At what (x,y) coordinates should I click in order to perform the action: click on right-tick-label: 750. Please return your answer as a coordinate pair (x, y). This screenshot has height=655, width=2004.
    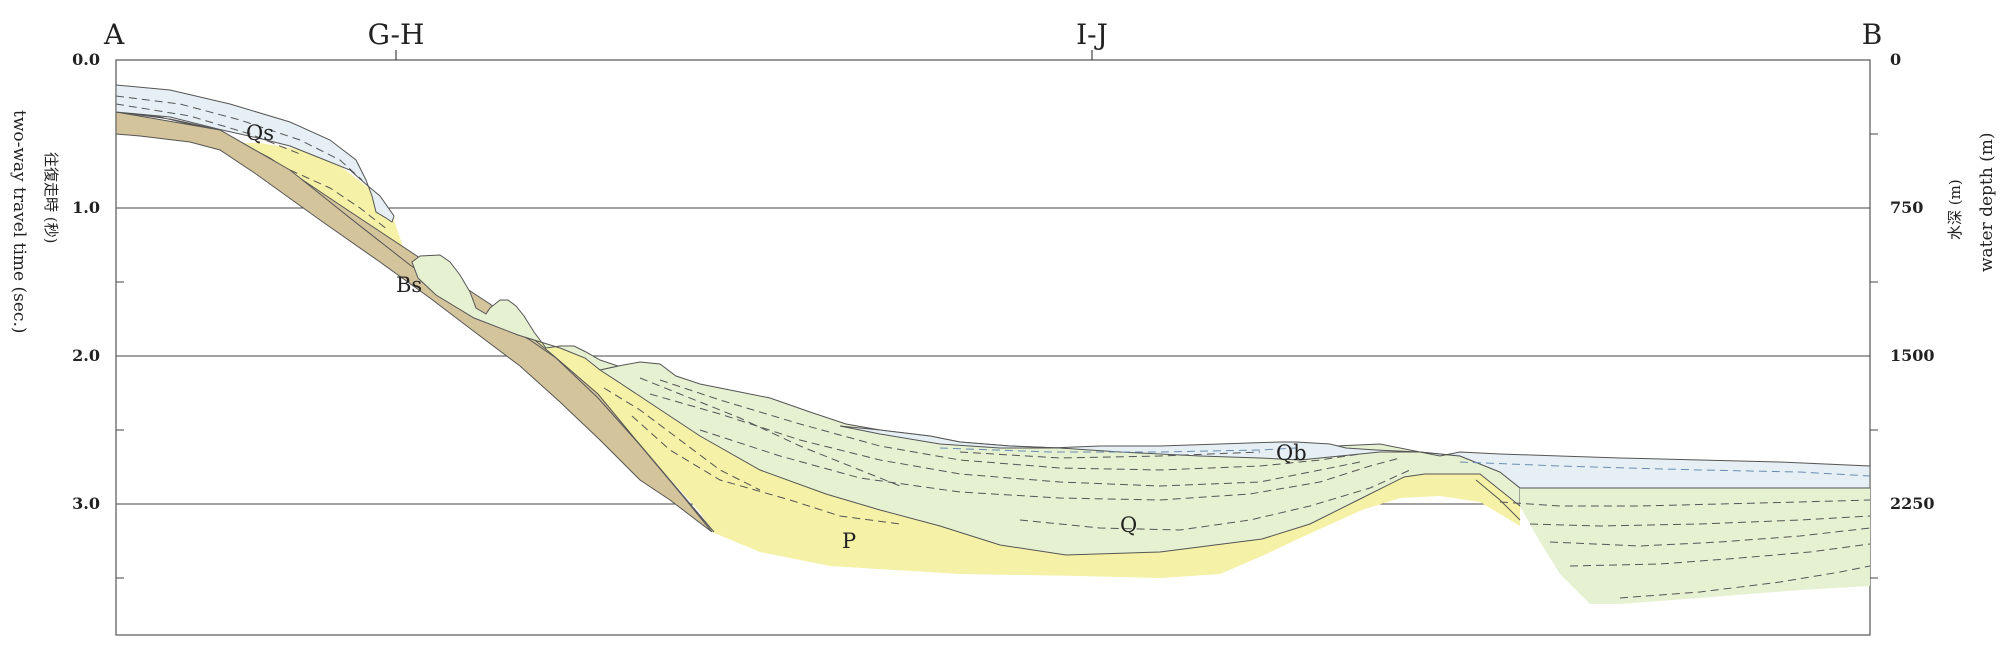
    Looking at the image, I should click on (1906, 207).